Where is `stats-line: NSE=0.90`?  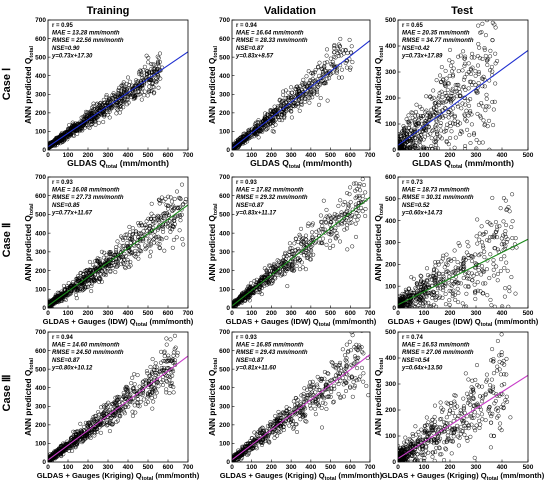
stats-line: NSE=0.90 is located at coordinates (66, 49).